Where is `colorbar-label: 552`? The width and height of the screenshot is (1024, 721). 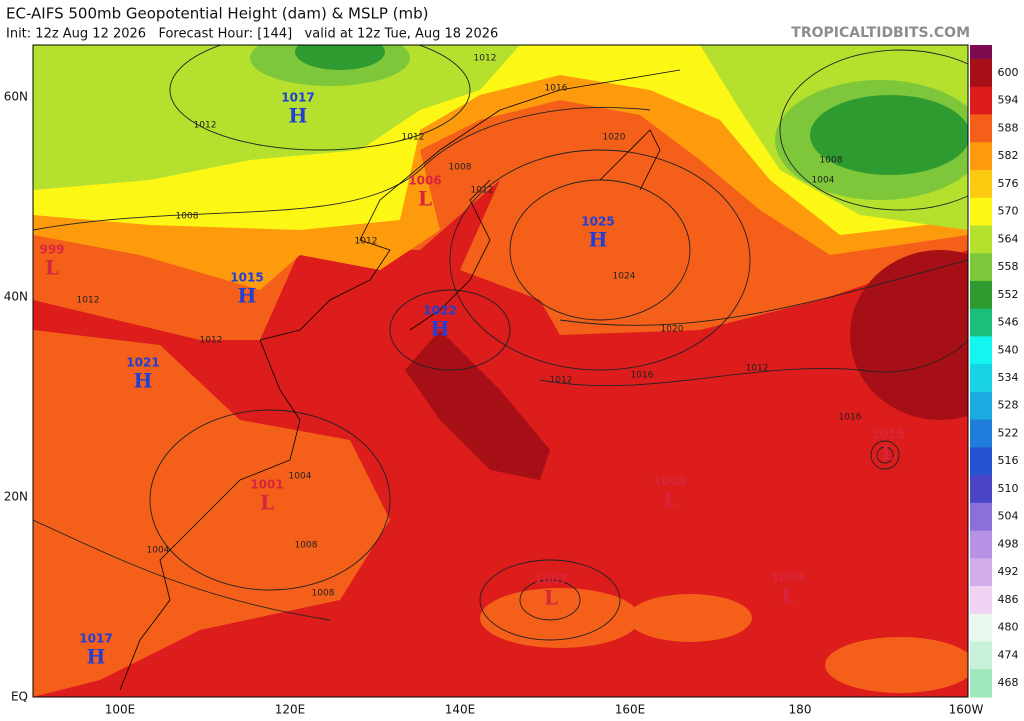 colorbar-label: 552 is located at coordinates (1008, 294).